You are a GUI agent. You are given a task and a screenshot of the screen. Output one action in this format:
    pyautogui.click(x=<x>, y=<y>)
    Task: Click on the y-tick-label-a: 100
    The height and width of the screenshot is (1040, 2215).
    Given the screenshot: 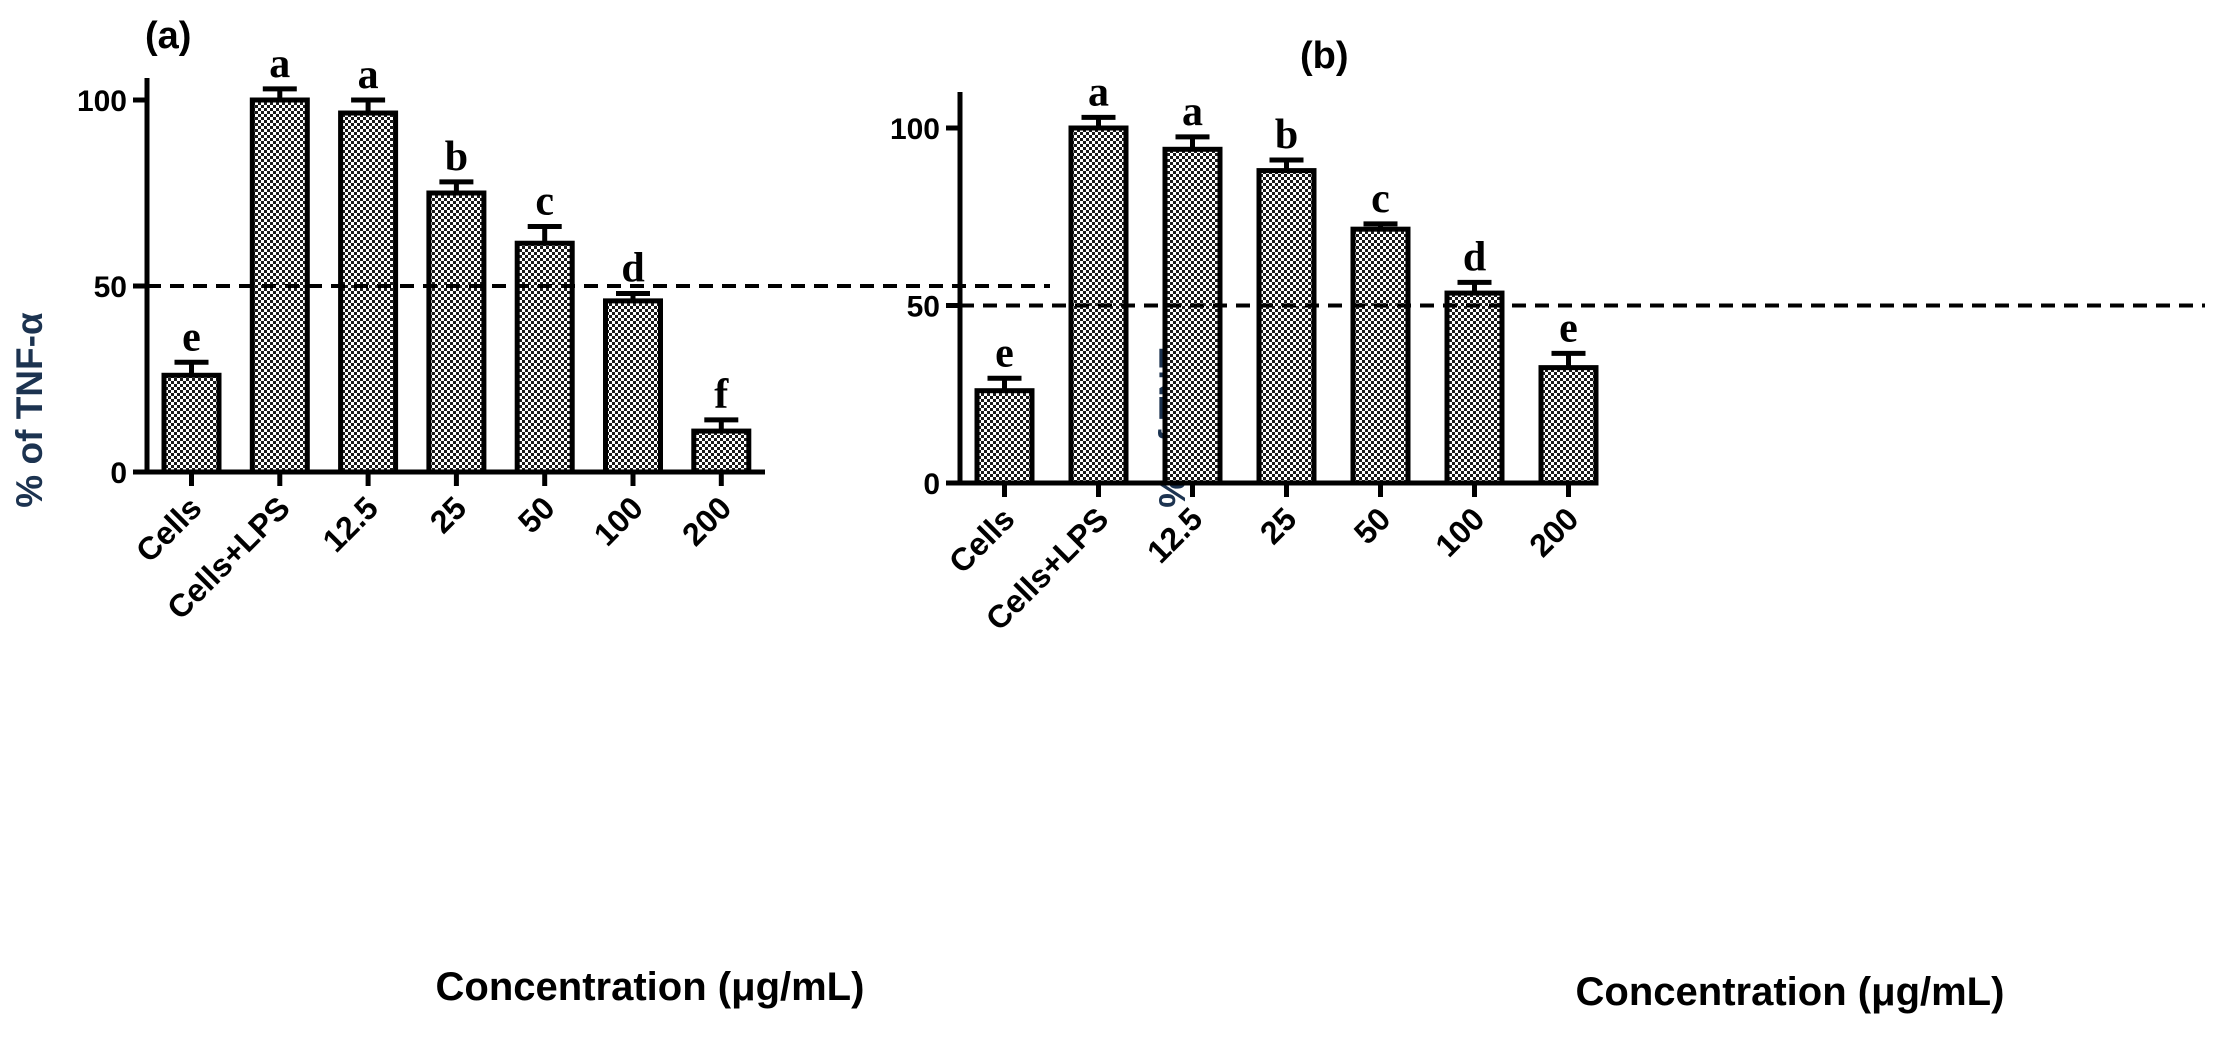 What is the action you would take?
    pyautogui.click(x=102, y=101)
    